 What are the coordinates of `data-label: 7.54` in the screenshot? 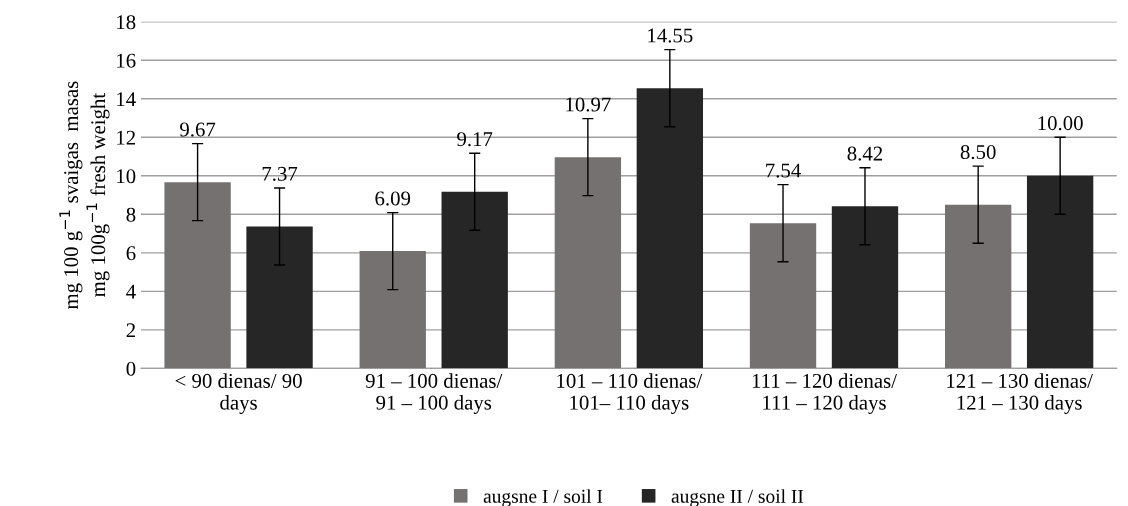 It's located at (783, 170).